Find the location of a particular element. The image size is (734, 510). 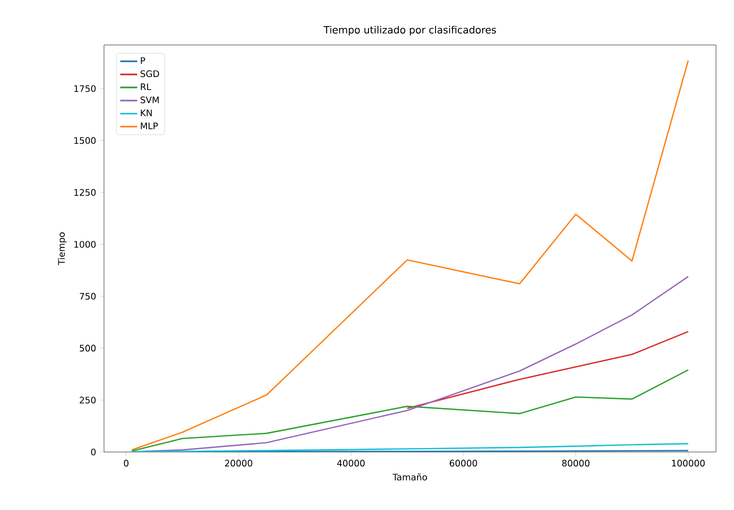

x-tick-label: 0 is located at coordinates (126, 463).